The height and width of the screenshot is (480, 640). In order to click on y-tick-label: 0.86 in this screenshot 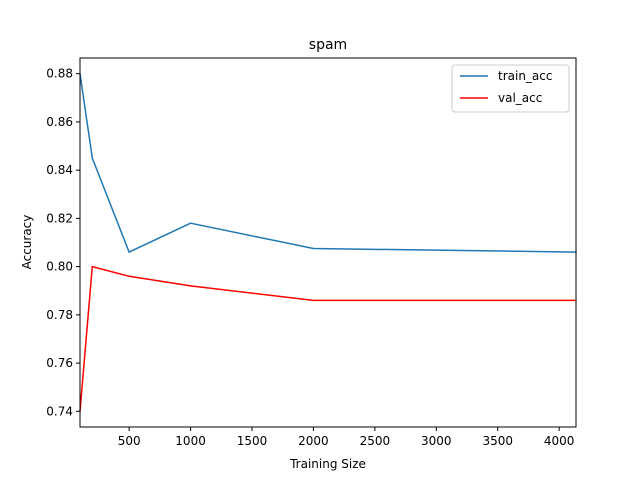, I will do `click(59, 122)`.